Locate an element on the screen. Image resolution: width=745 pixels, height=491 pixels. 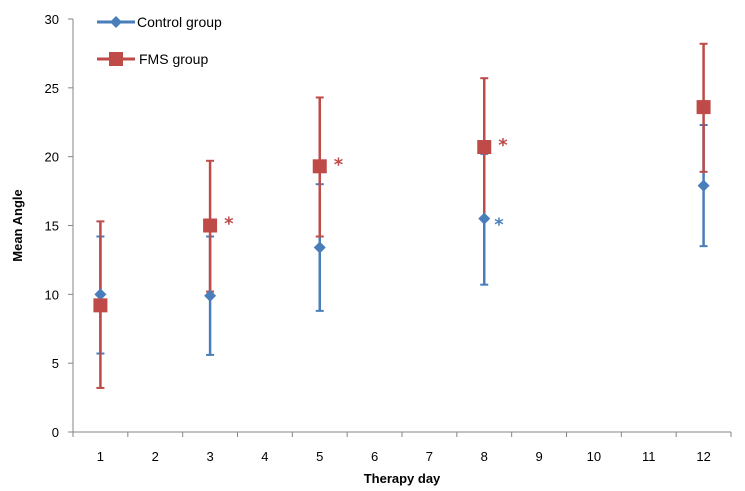
x-ticks: 1 2 3 4 5 6 7 8 9 10 11 12 is located at coordinates (402, 448).